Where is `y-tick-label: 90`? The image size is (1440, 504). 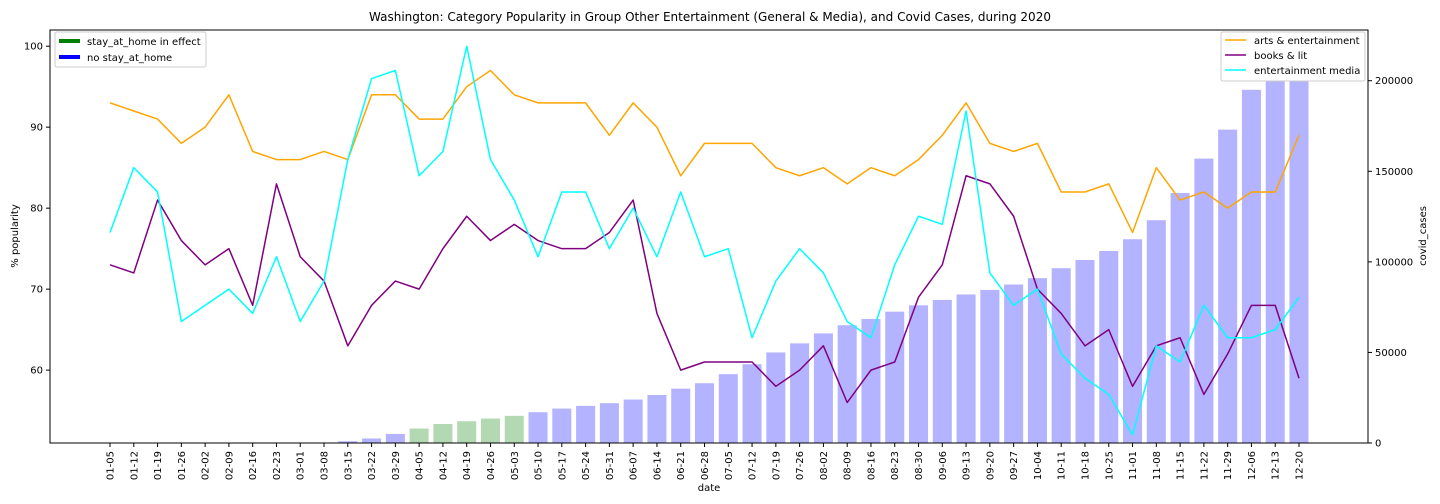
y-tick-label: 90 is located at coordinates (36, 128).